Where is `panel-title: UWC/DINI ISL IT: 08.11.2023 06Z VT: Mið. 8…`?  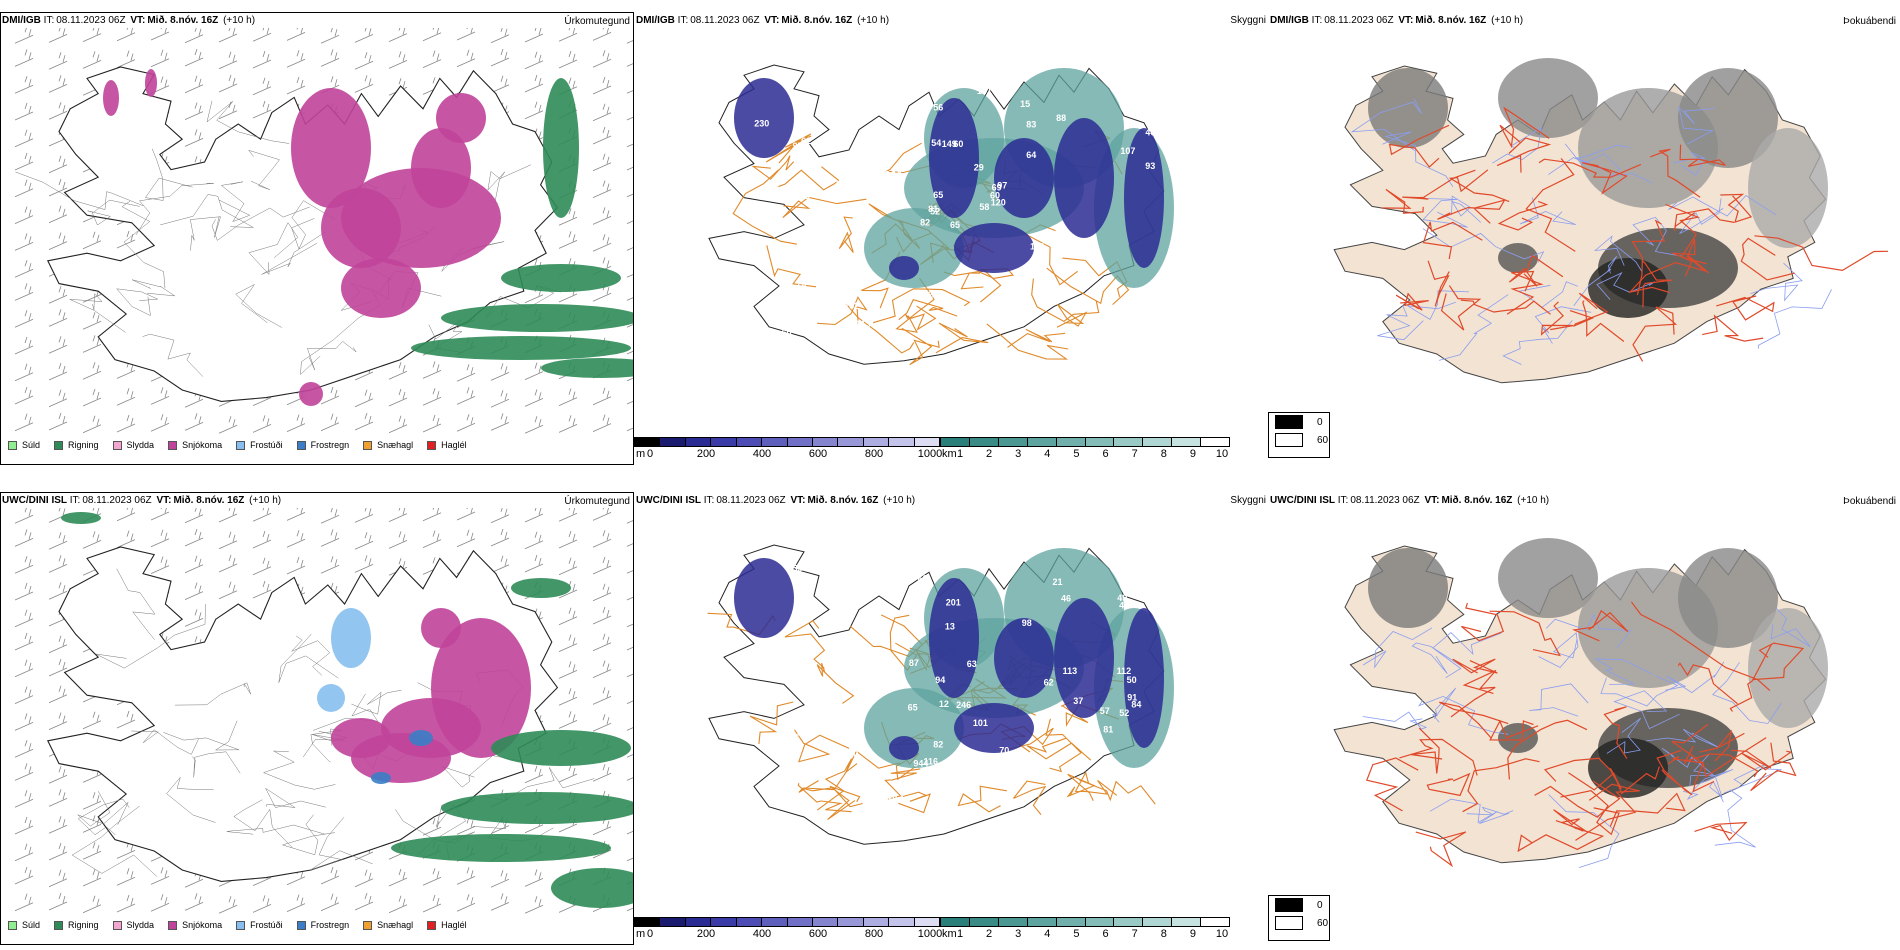 panel-title: UWC/DINI ISL IT: 08.11.2023 06Z VT: Mið. 8… is located at coordinates (775, 500).